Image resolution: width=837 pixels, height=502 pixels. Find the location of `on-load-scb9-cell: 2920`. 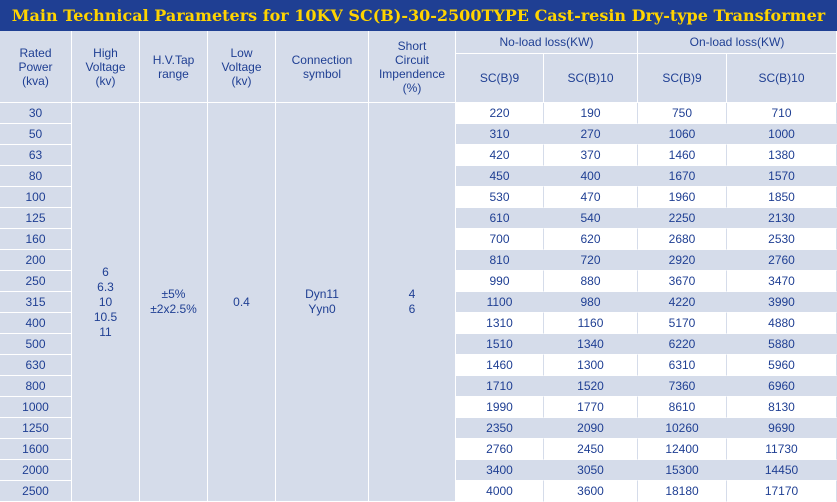

on-load-scb9-cell: 2920 is located at coordinates (682, 260).